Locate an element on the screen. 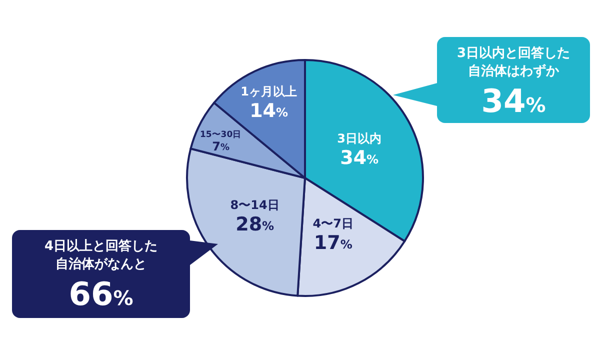 This screenshot has height=358, width=600. data-label: 14% is located at coordinates (269, 111).